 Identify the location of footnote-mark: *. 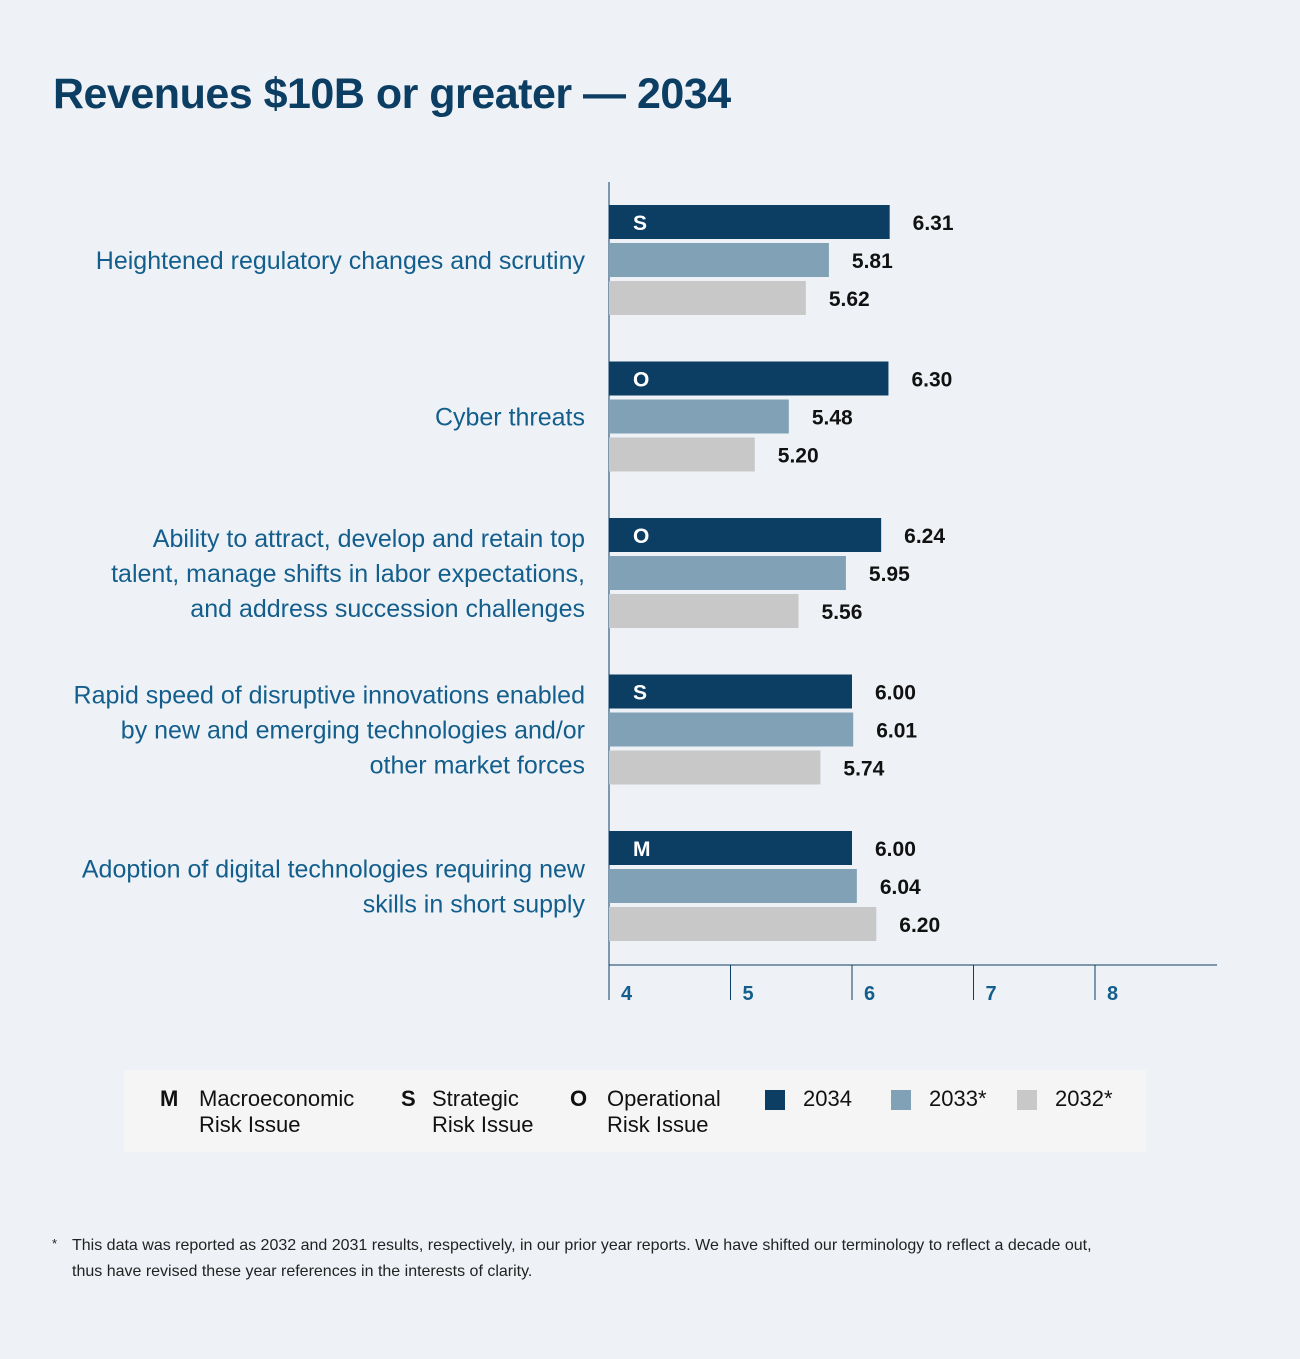
(55, 1243).